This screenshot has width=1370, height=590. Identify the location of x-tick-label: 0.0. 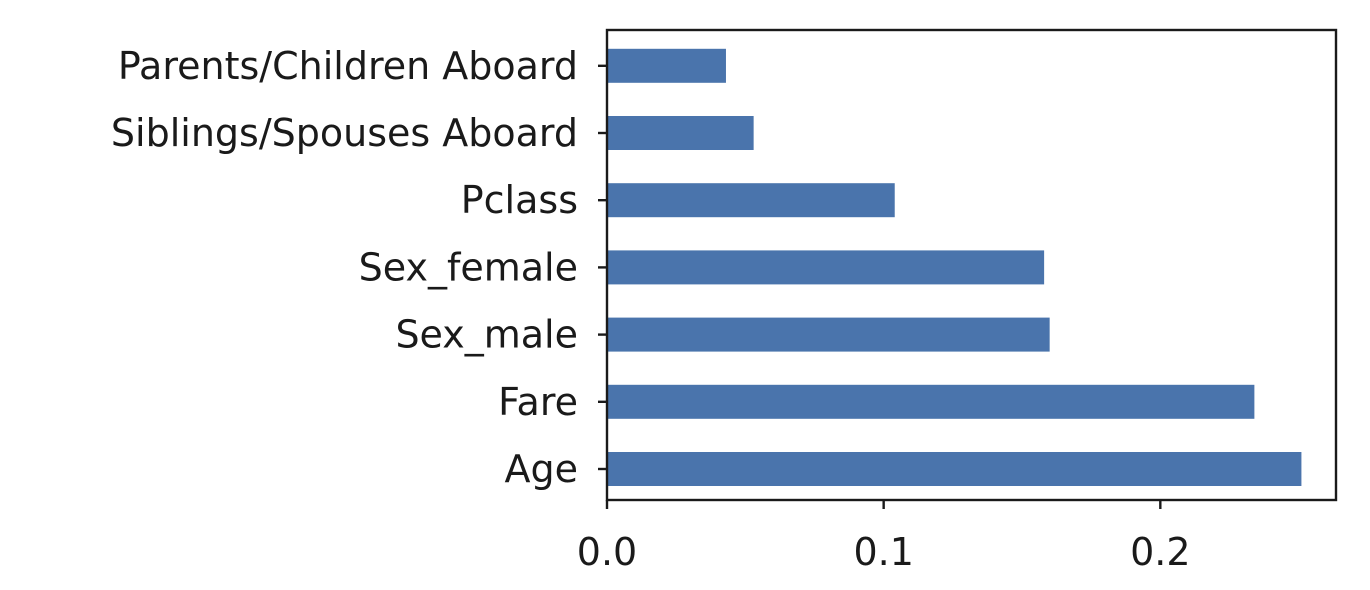
(607, 552).